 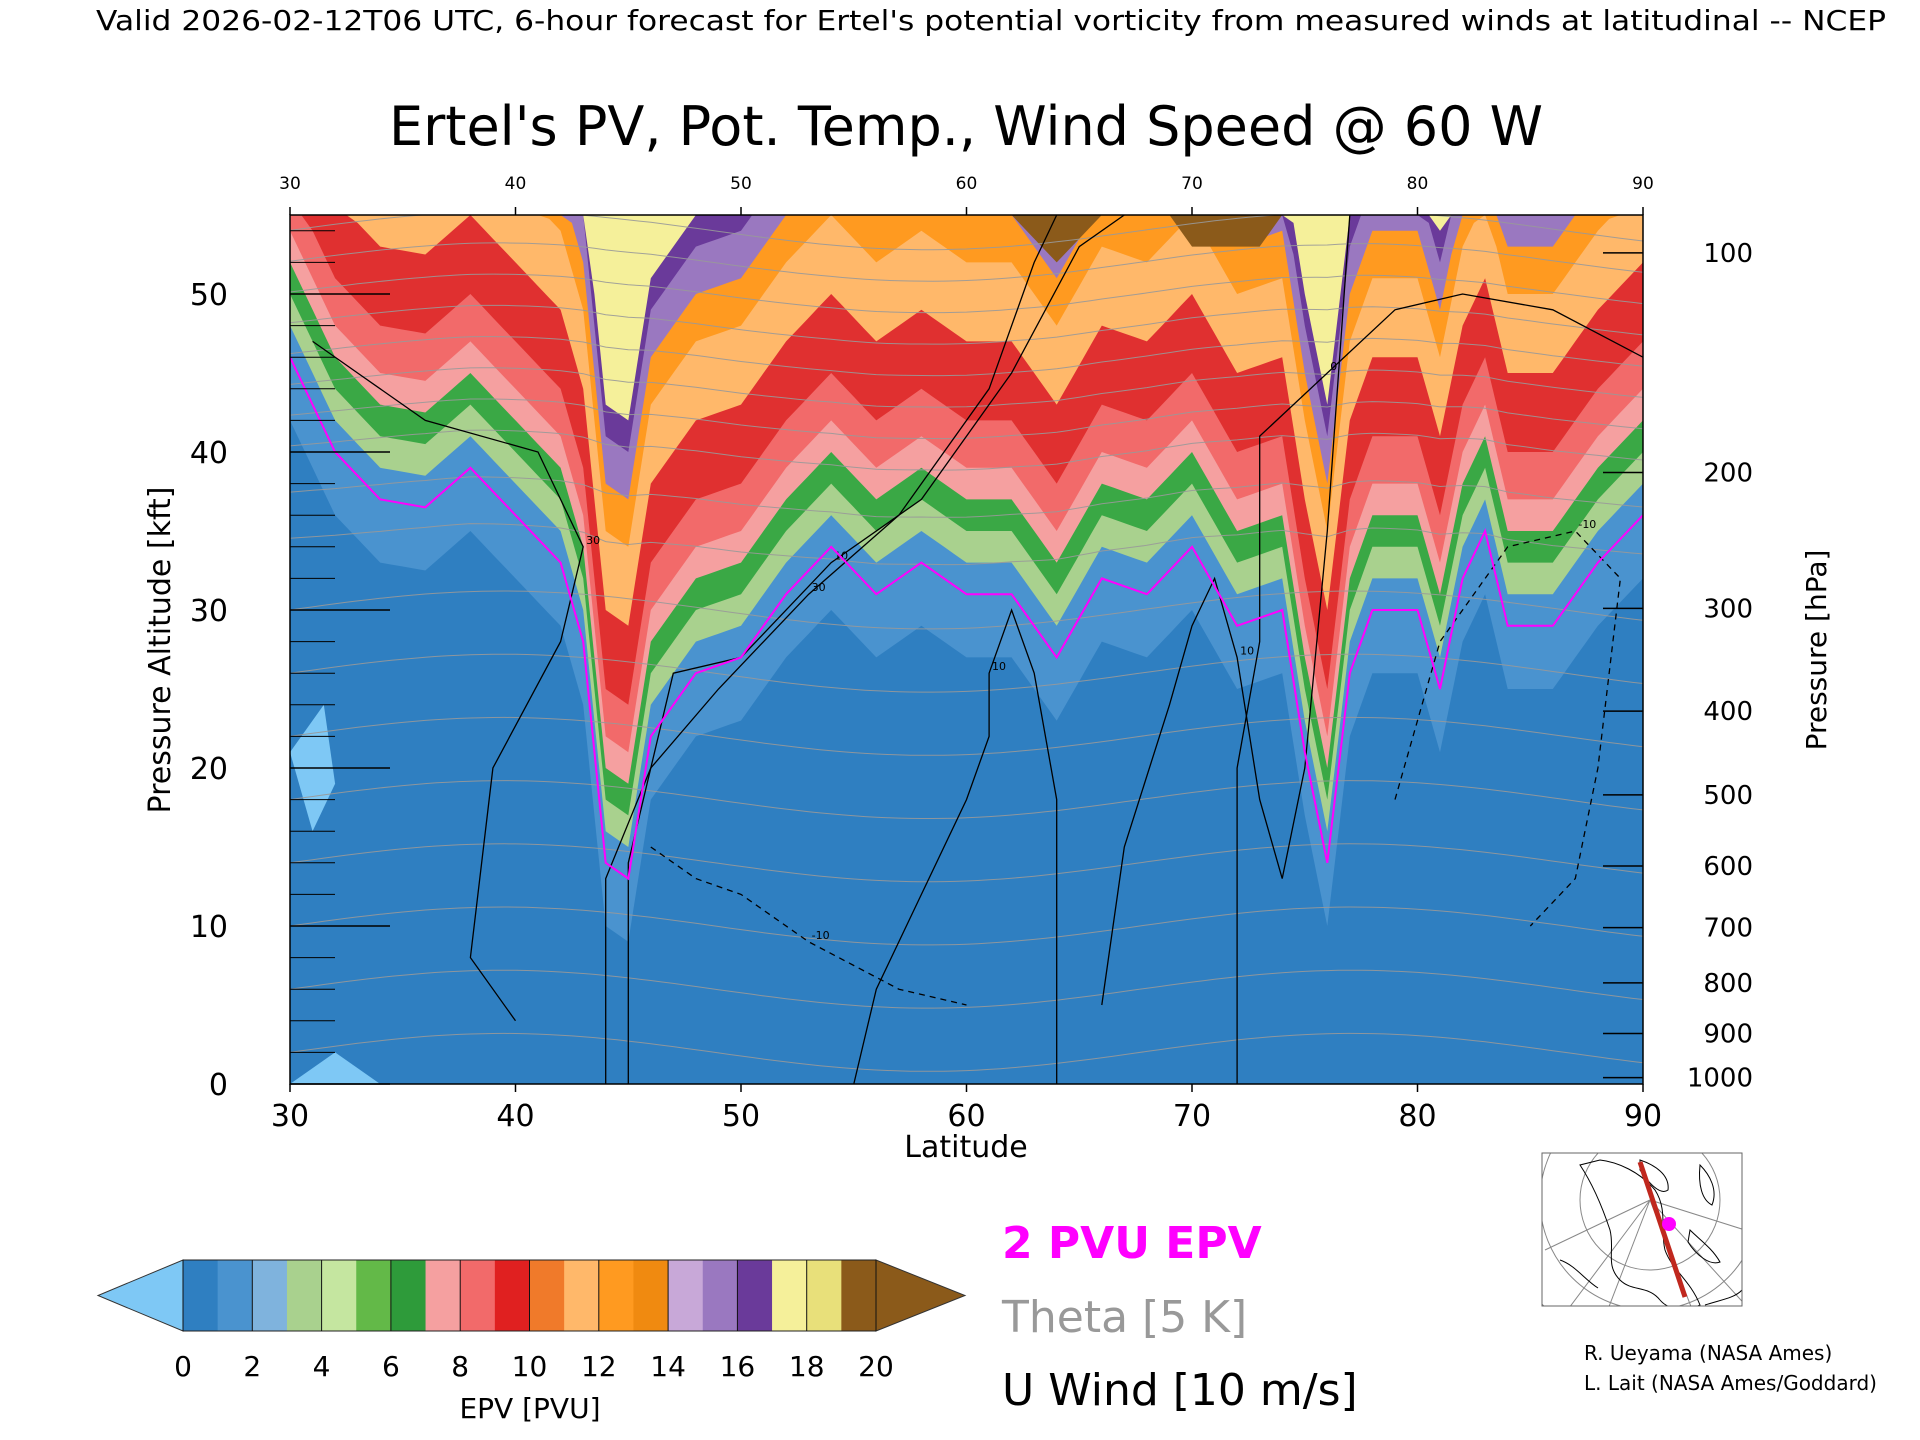 What do you see at coordinates (1678, 666) in the screenshot?
I see `y-axis-right: 100 200 300 400 500 600 700 800 900 1000` at bounding box center [1678, 666].